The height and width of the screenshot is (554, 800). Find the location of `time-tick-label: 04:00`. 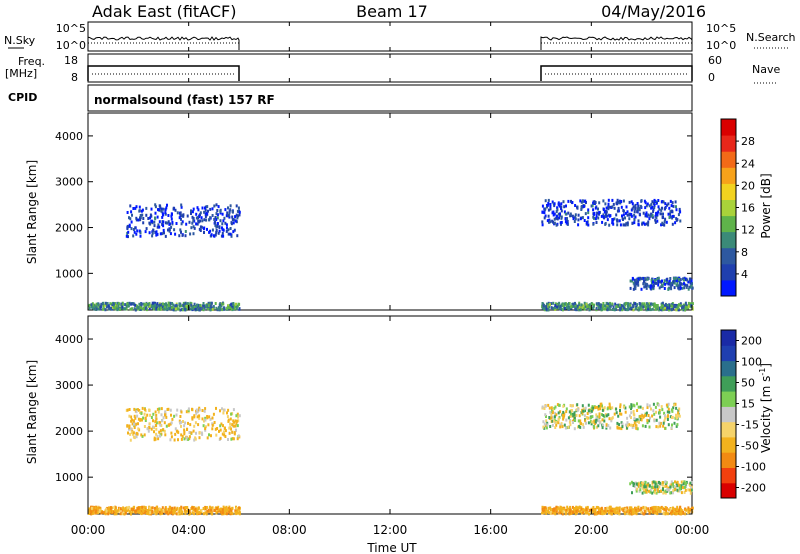

time-tick-label: 04:00 is located at coordinates (188, 530).